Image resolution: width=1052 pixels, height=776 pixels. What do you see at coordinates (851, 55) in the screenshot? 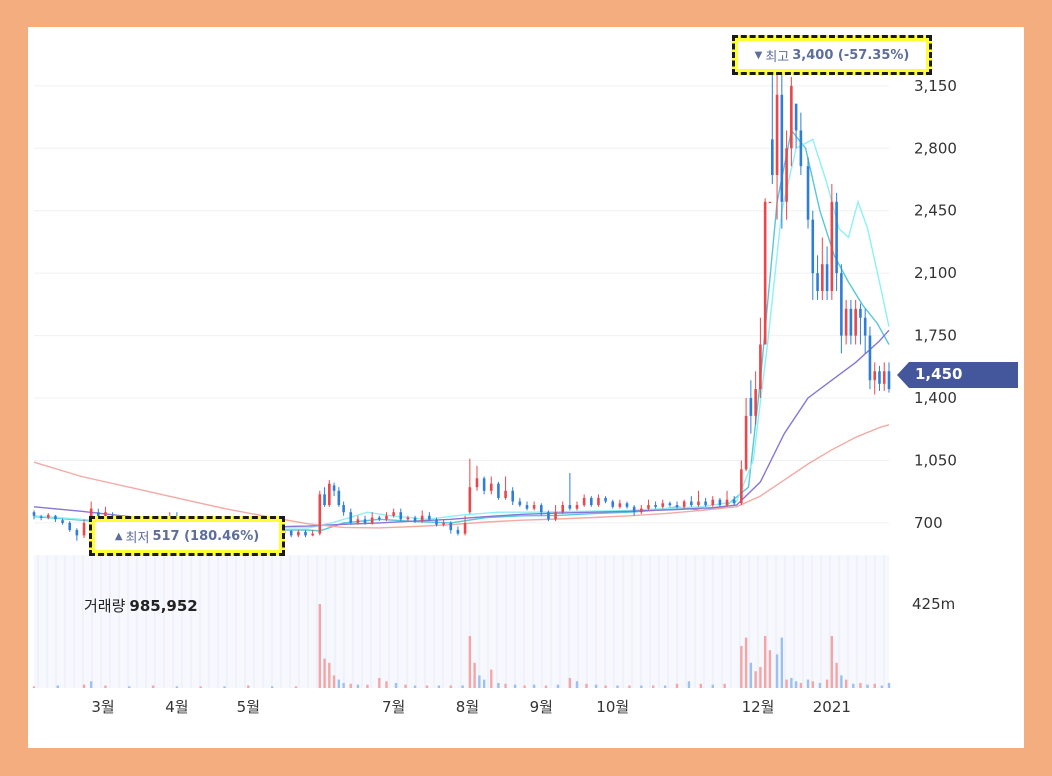
I see `high-marker-value: 3,400 (-57.35%)` at bounding box center [851, 55].